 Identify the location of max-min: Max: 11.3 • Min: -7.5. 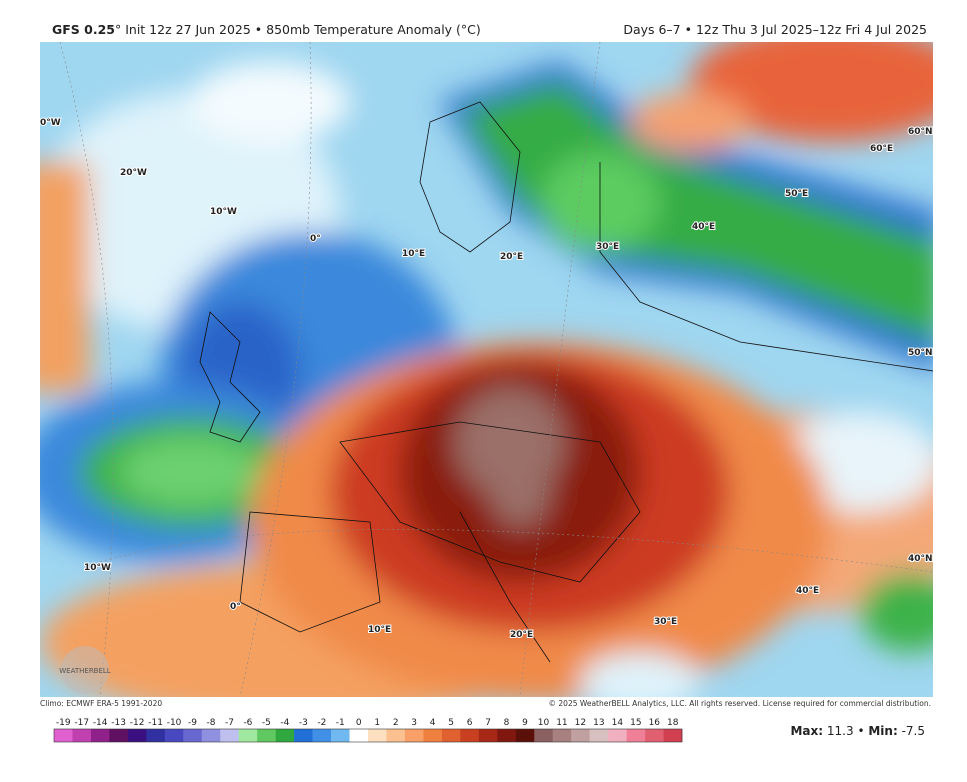
(857, 731).